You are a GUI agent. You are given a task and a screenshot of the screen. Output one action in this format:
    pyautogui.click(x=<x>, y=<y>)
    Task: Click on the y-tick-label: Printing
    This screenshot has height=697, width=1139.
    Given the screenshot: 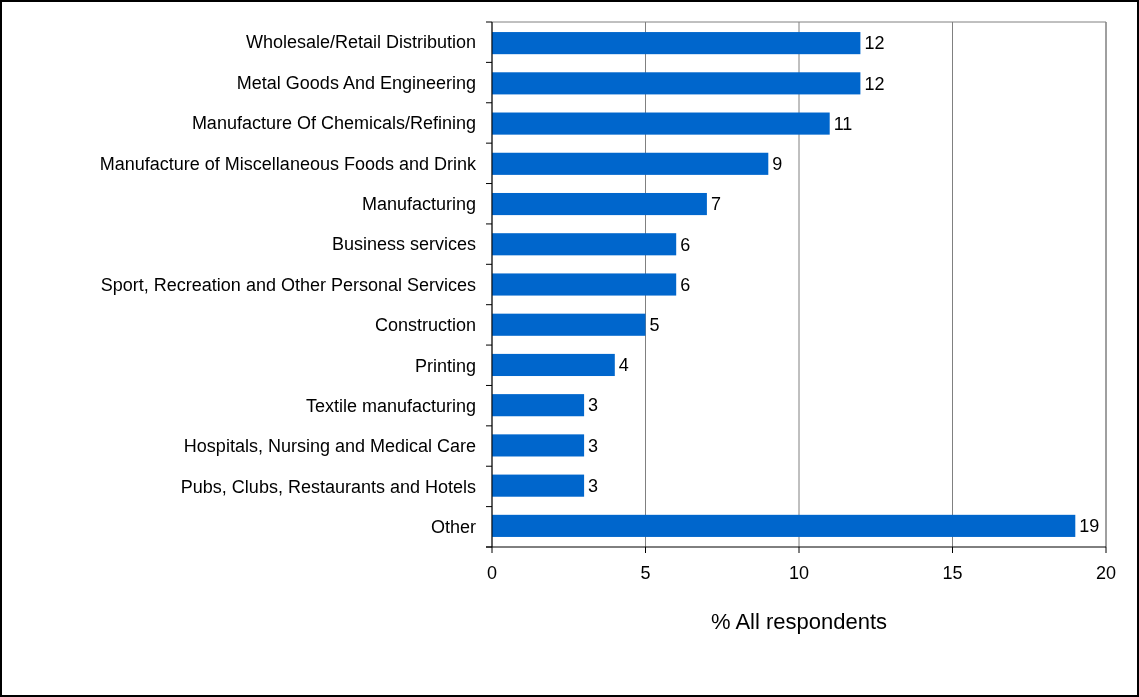 What is the action you would take?
    pyautogui.click(x=445, y=365)
    